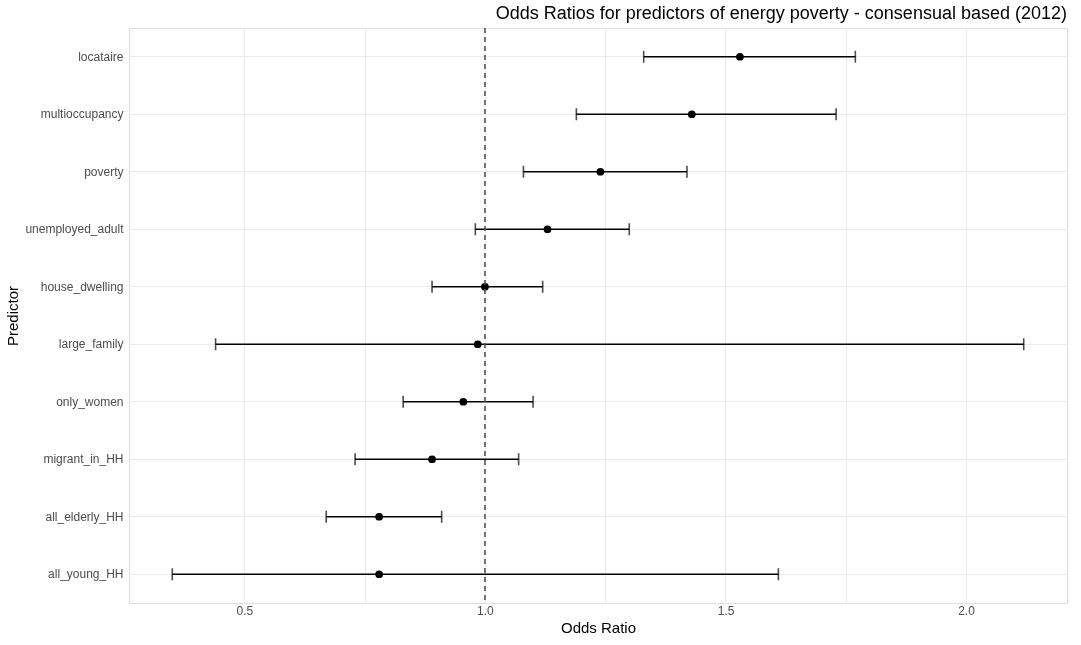 This screenshot has height=645, width=1081. Describe the element at coordinates (83, 459) in the screenshot. I see `y-tick-label: migrant_in_HH` at that location.